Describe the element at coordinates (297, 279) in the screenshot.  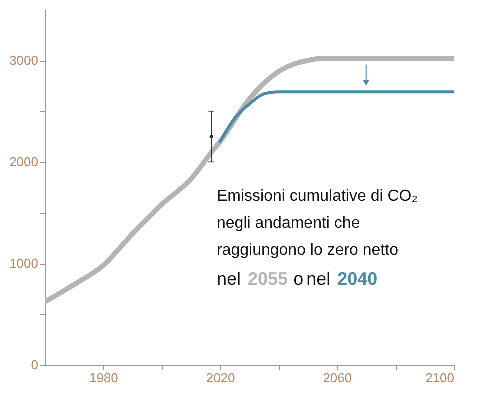
I see `annotation: nel 2055 o nel 2040` at that location.